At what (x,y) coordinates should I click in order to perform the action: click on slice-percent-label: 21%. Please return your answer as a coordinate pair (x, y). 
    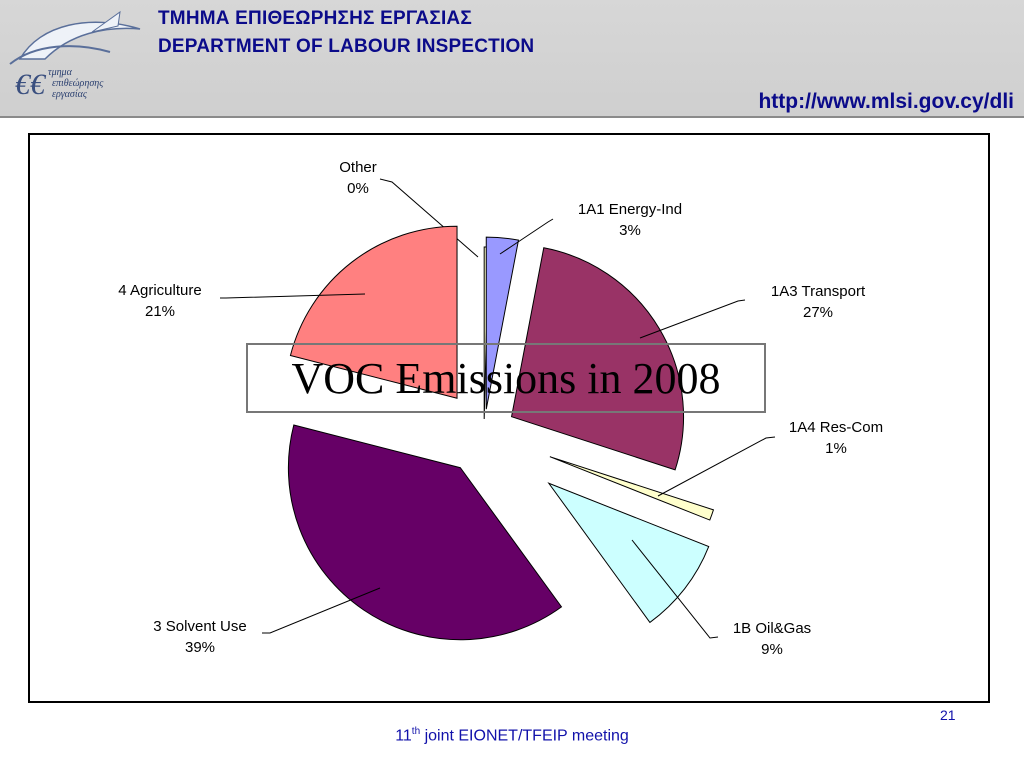
    Looking at the image, I should click on (160, 311).